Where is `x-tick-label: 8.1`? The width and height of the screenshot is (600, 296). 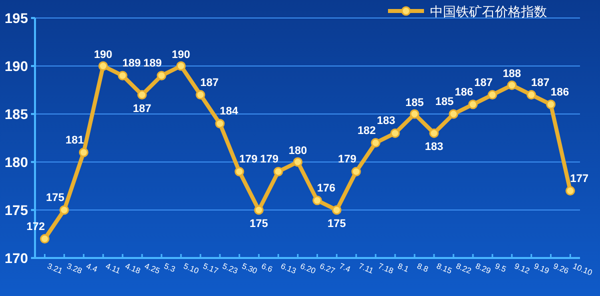
x-tick-label: 8.1 is located at coordinates (403, 268).